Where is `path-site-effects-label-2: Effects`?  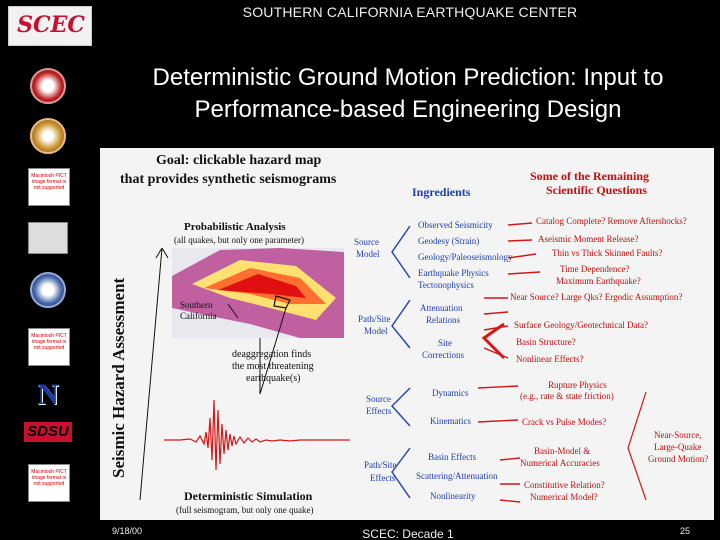 path-site-effects-label-2: Effects is located at coordinates (383, 478).